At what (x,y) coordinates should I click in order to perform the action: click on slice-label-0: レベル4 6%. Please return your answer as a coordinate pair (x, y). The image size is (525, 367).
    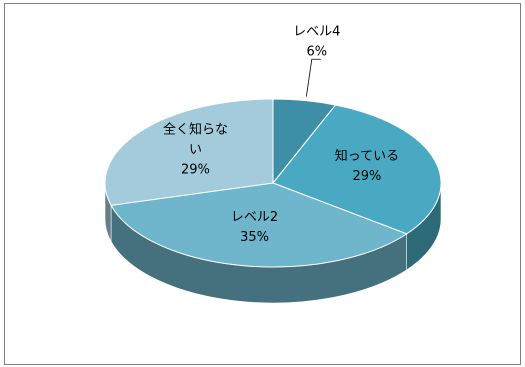
    Looking at the image, I should click on (316, 41).